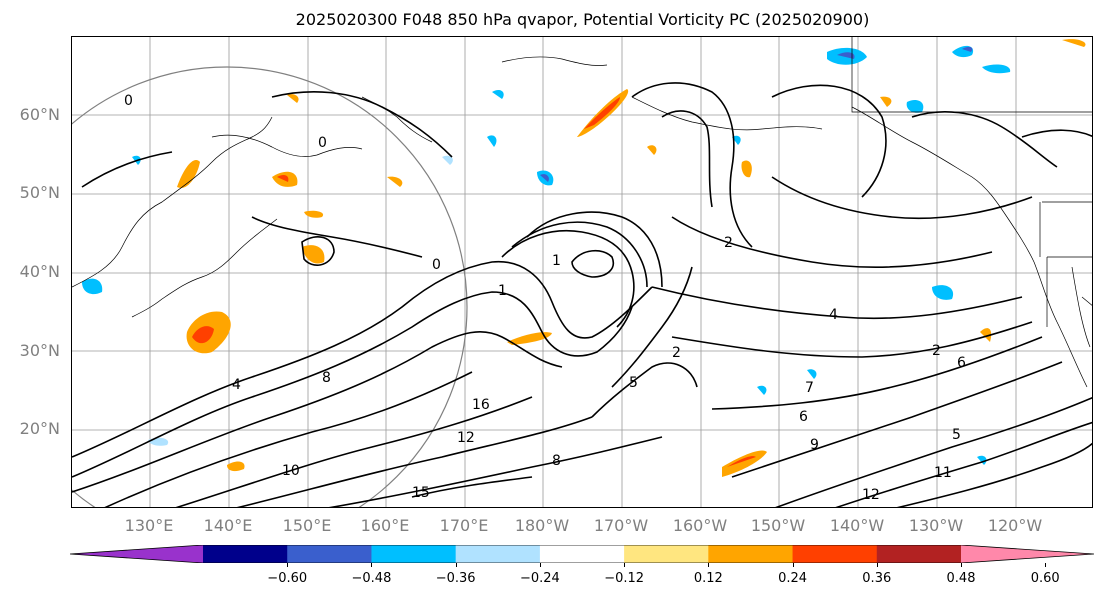  I want to click on contour-label: 10, so click(291, 471).